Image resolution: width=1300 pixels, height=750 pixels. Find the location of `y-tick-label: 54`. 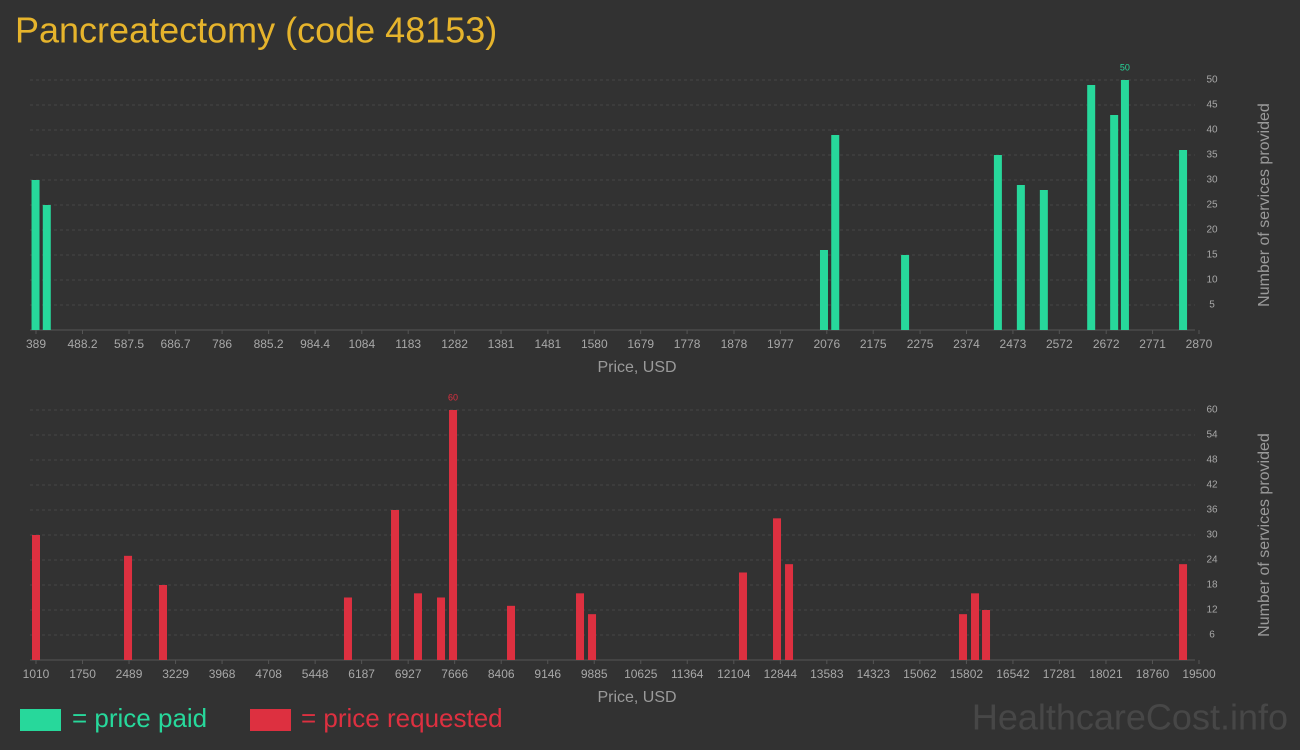

y-tick-label: 54 is located at coordinates (1212, 435).